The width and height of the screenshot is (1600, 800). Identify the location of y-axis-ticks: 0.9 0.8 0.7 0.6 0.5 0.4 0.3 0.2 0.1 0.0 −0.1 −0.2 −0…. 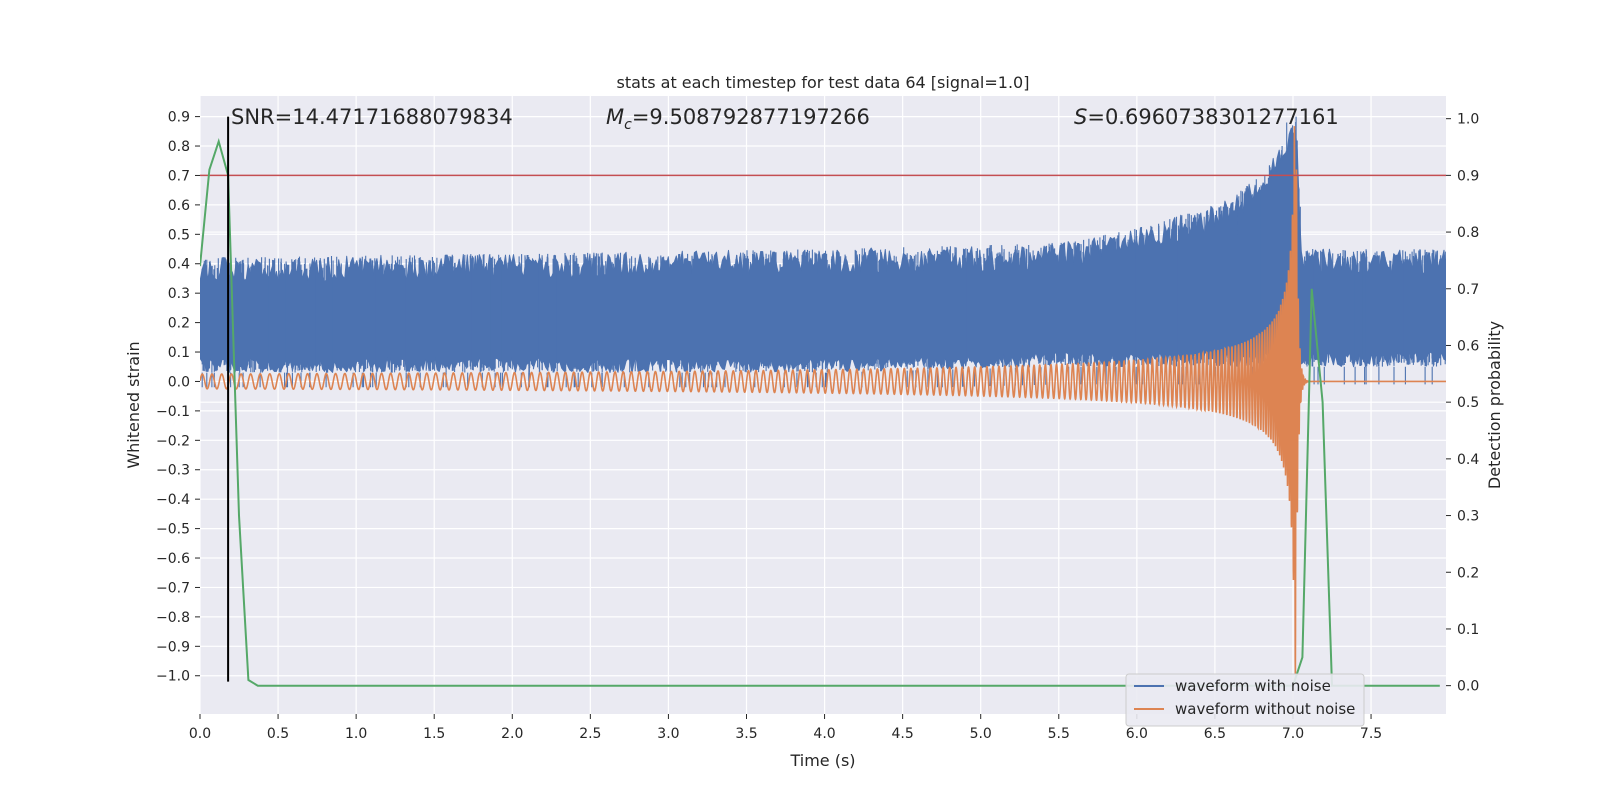
(178, 397).